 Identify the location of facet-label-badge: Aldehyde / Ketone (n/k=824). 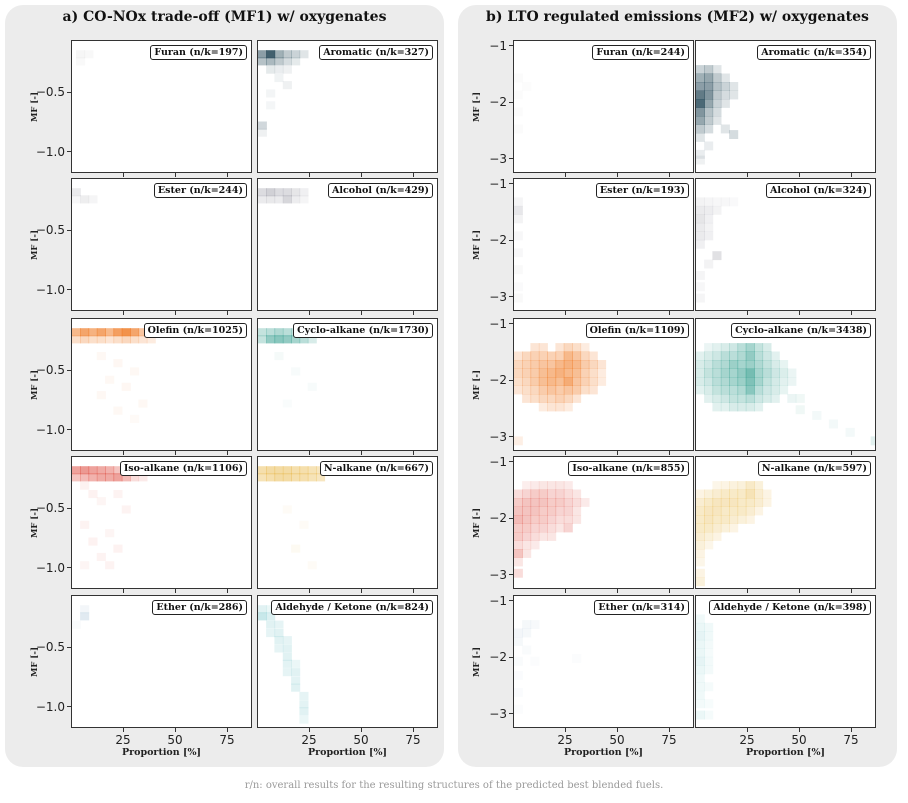
(352, 607).